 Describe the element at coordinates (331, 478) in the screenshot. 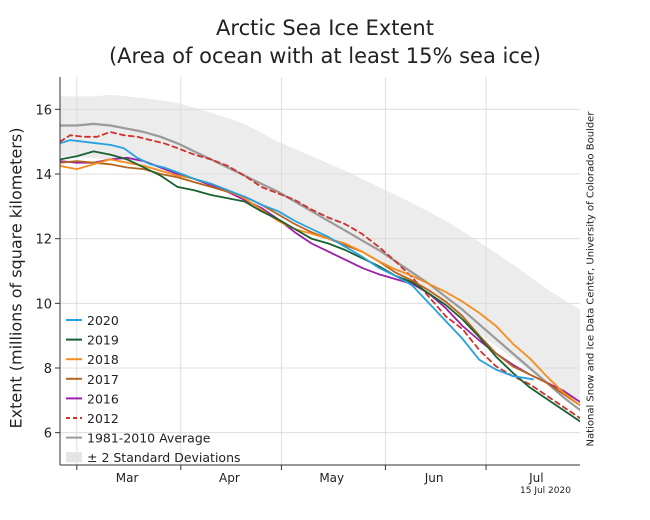

I see `x-tick-label: May` at that location.